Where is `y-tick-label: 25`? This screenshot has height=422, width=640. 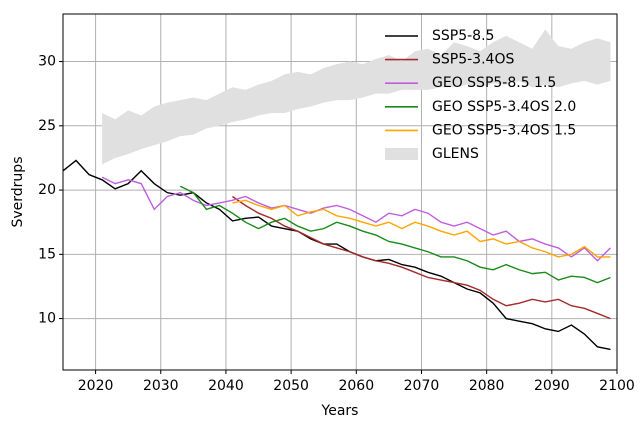 y-tick-label: 25 is located at coordinates (47, 126).